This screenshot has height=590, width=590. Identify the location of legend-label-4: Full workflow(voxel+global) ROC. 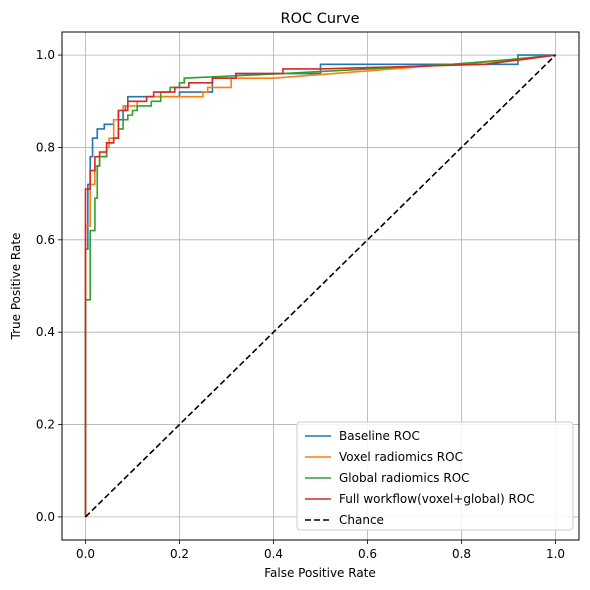
(437, 499).